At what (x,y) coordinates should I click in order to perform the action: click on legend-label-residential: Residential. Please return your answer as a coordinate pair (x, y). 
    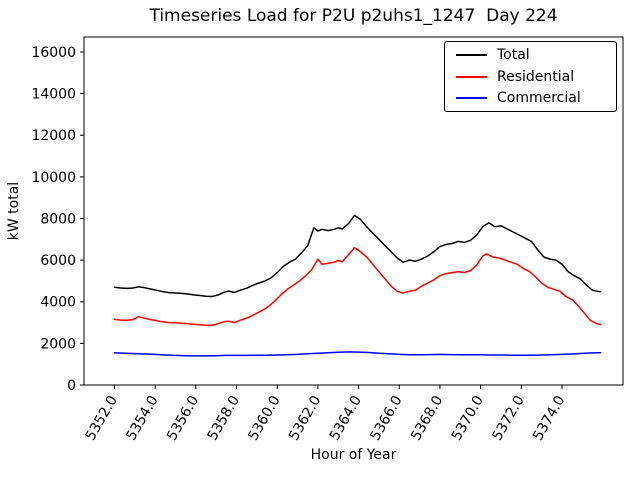
    Looking at the image, I should click on (536, 76).